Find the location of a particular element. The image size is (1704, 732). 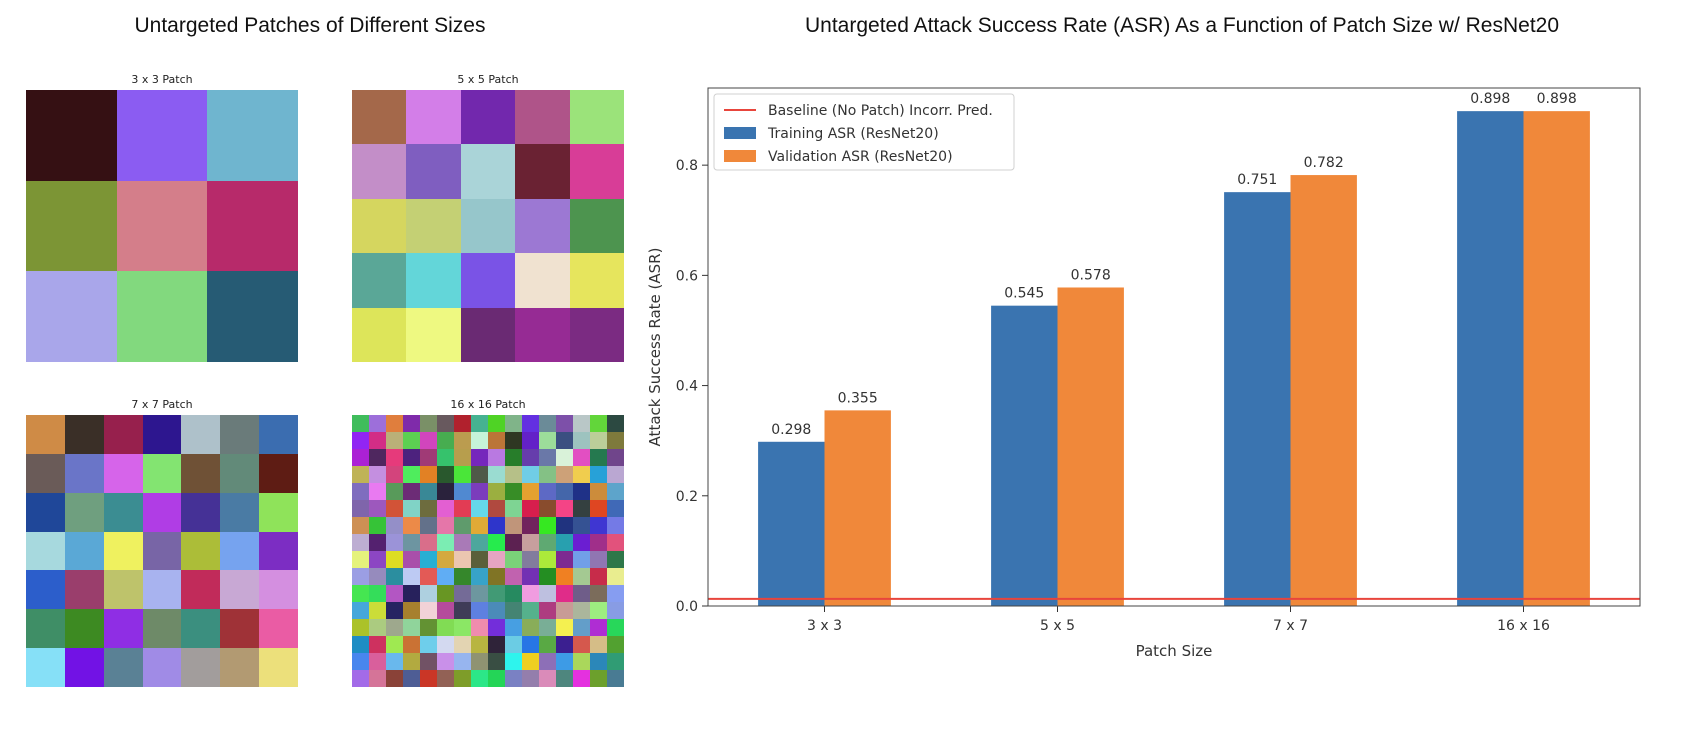

bar-value-label: 0.782 is located at coordinates (1324, 163).